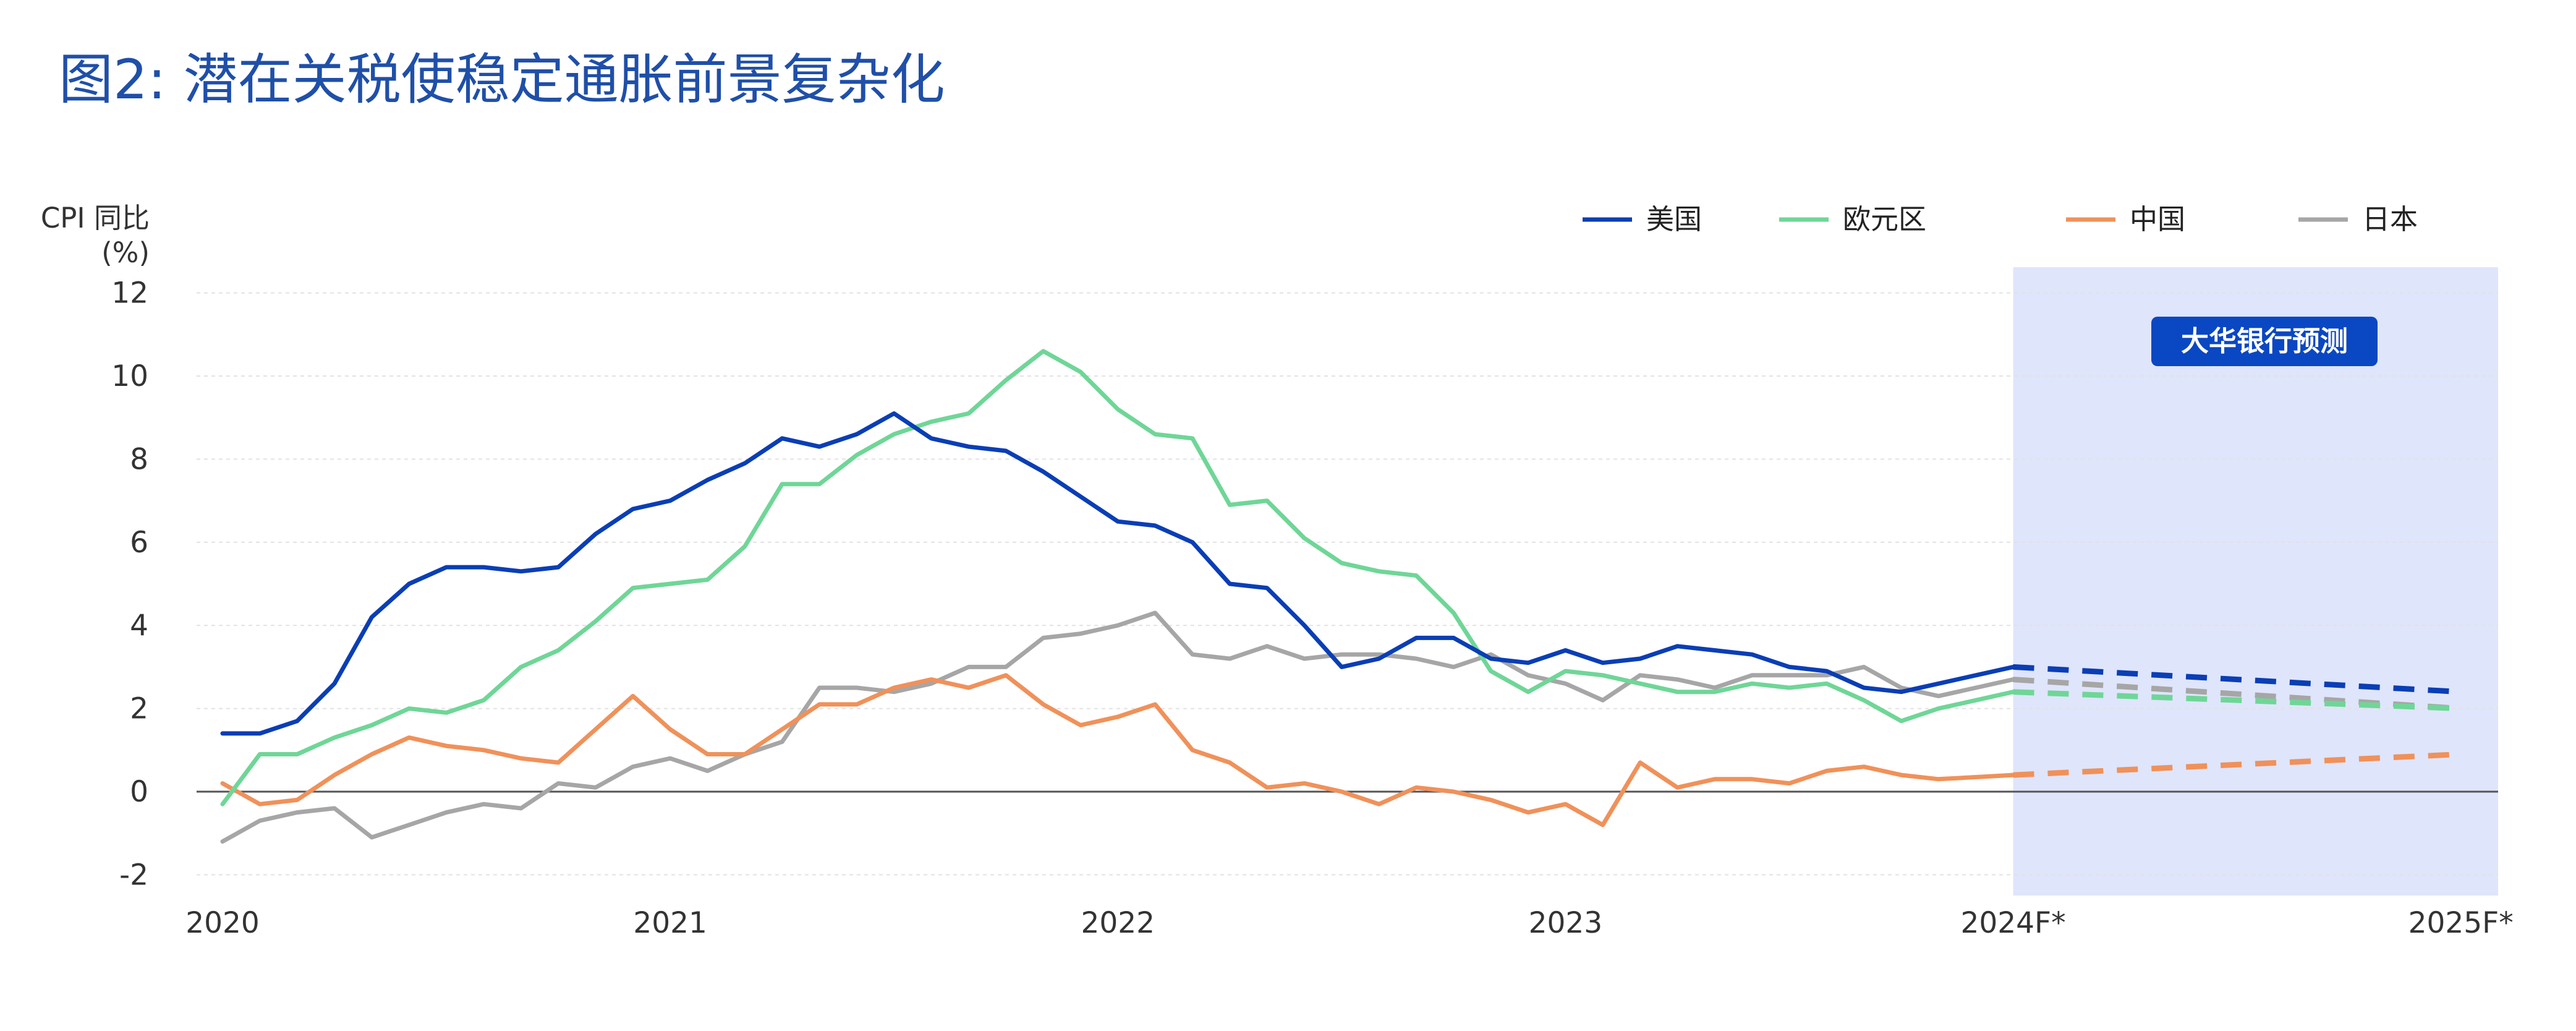  I want to click on chart-title: 图2: 潜在关税使稳定通胀前景复杂化, so click(502, 80).